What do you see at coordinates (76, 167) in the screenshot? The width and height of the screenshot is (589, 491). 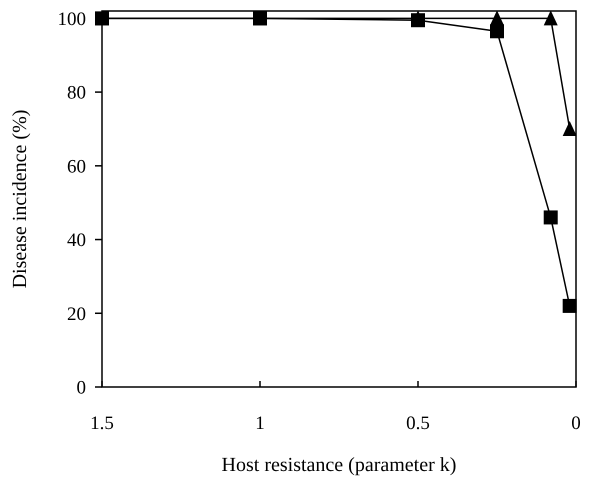 I see `y-tick-label: 60` at bounding box center [76, 167].